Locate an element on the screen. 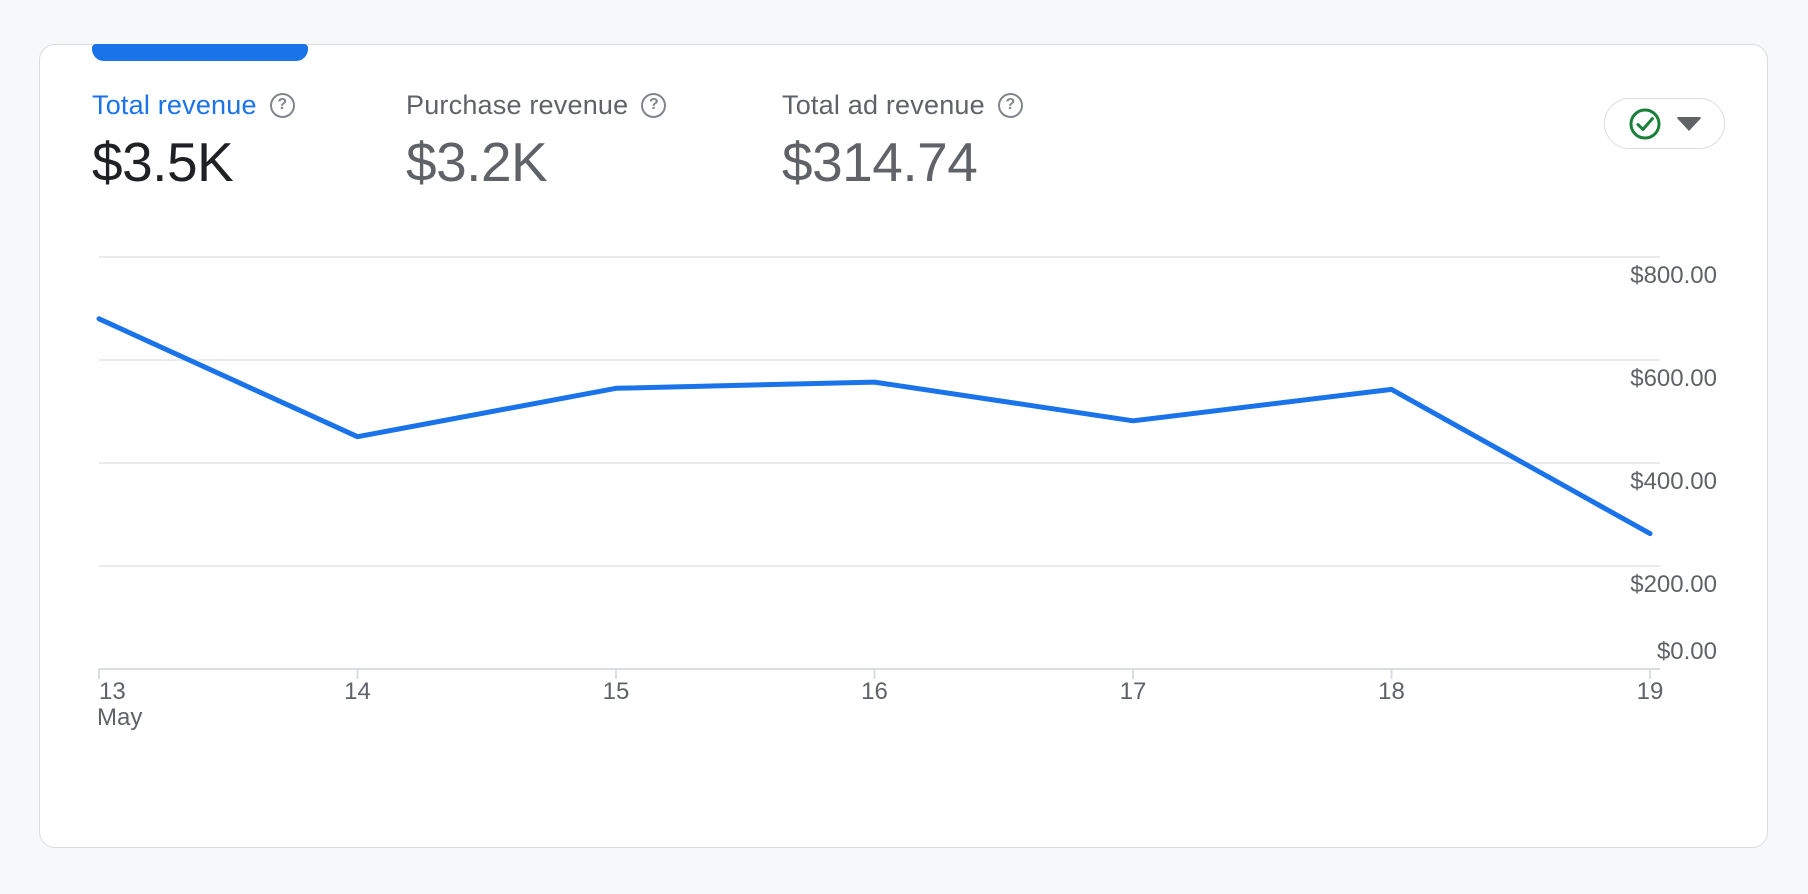  dropdown-caret-icon is located at coordinates (1689, 123).